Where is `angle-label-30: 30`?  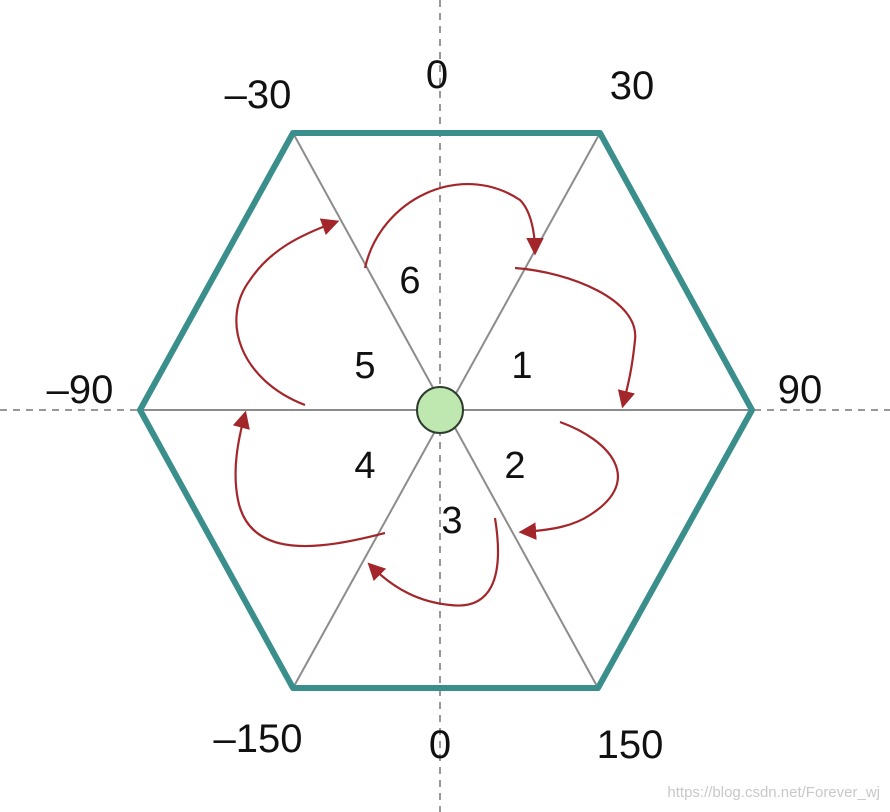
angle-label-30: 30 is located at coordinates (632, 86).